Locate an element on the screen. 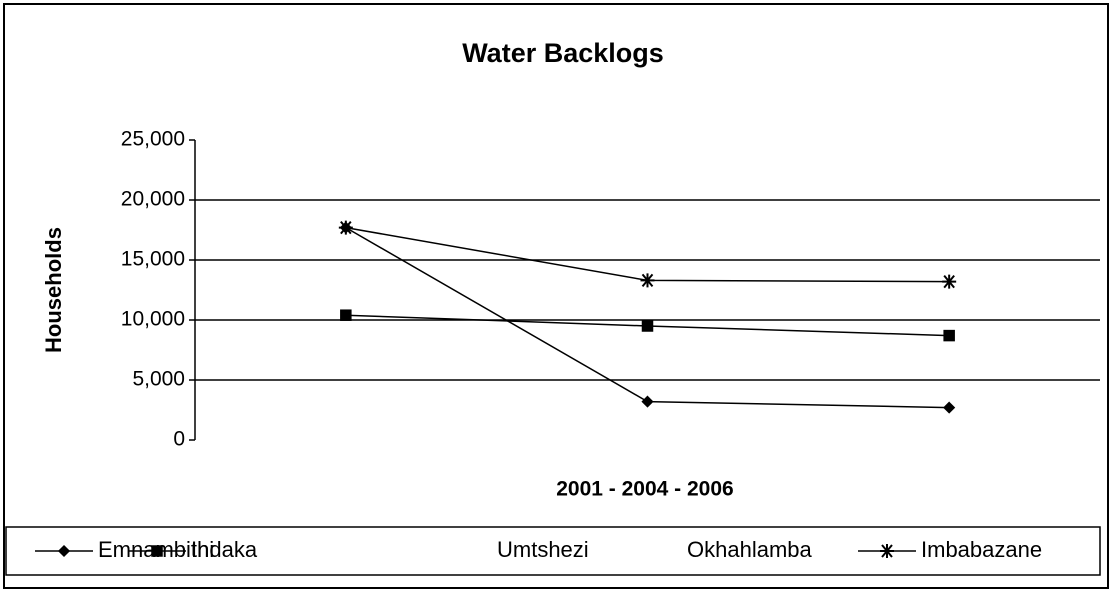 The height and width of the screenshot is (592, 1112). legend-box is located at coordinates (553, 551).